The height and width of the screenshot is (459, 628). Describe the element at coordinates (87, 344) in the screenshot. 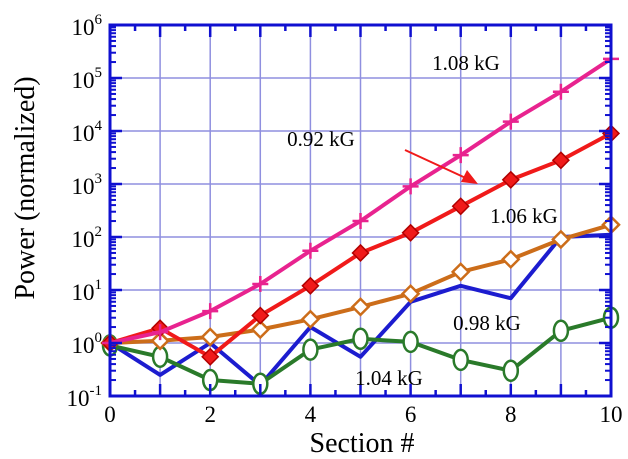

I see `y-tick-label: 10⁰` at that location.